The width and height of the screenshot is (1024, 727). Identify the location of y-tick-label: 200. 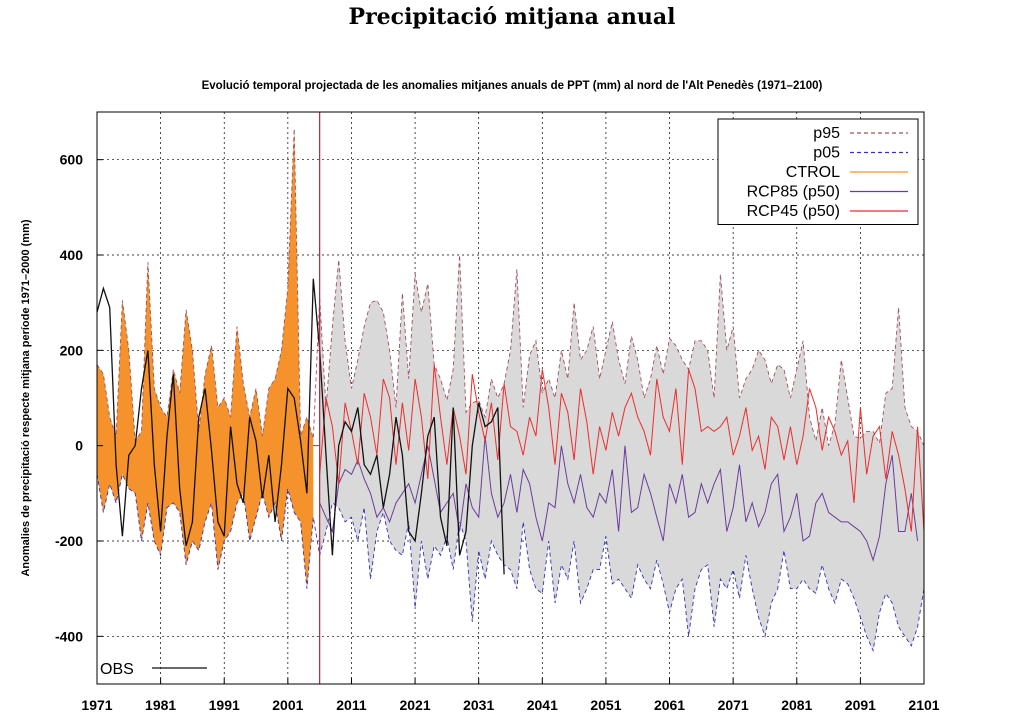
(72, 350).